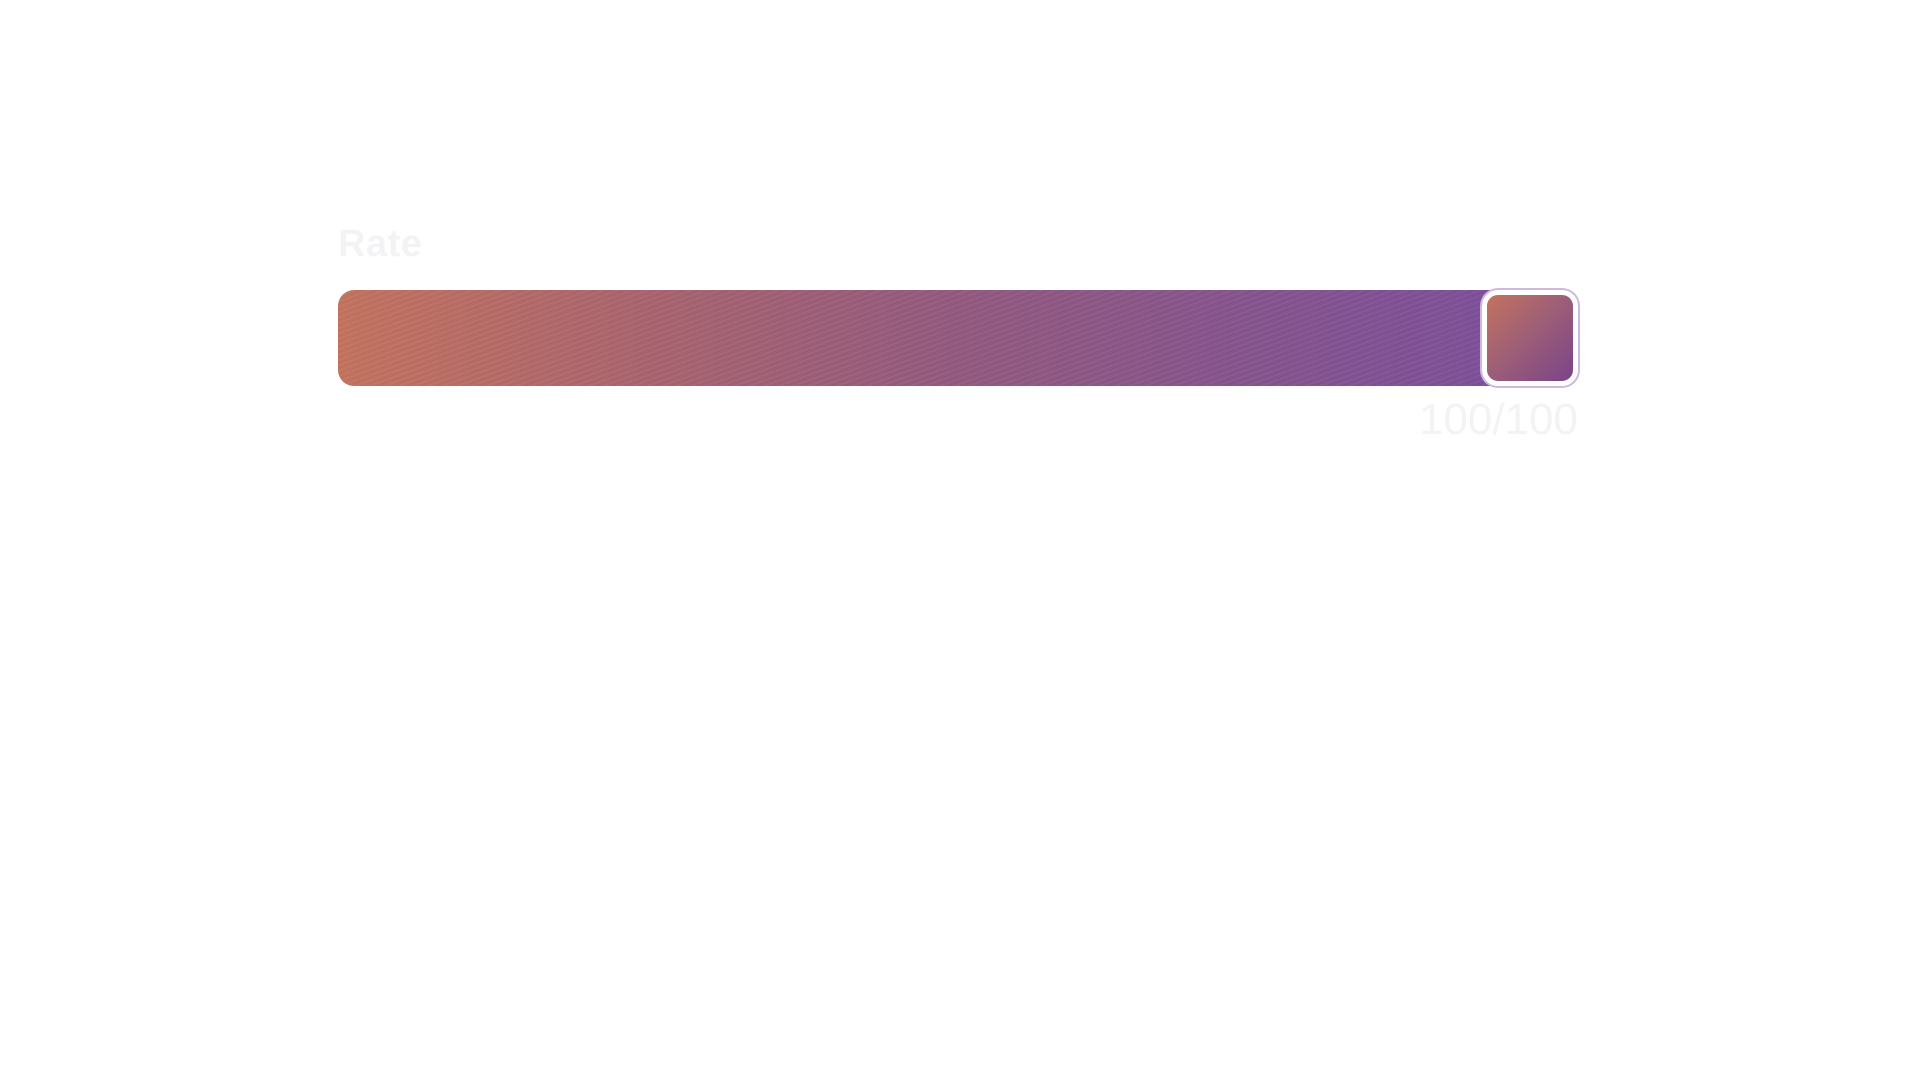 Image resolution: width=1920 pixels, height=1080 pixels. I want to click on rate-slider: Rate 100/100, so click(958, 334).